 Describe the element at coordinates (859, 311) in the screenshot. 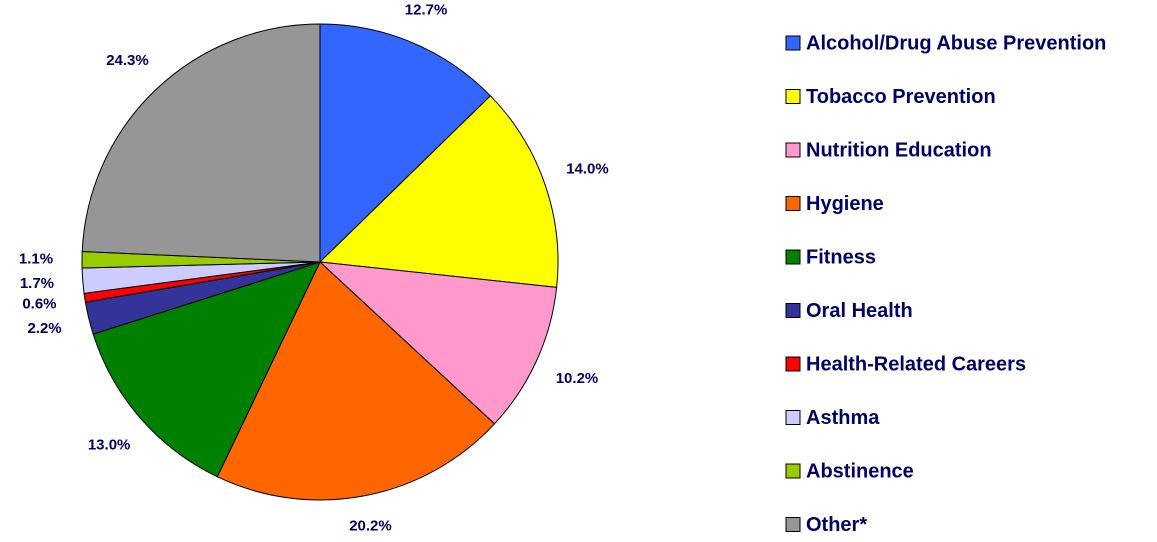

I see `legend-label: Oral Health` at that location.